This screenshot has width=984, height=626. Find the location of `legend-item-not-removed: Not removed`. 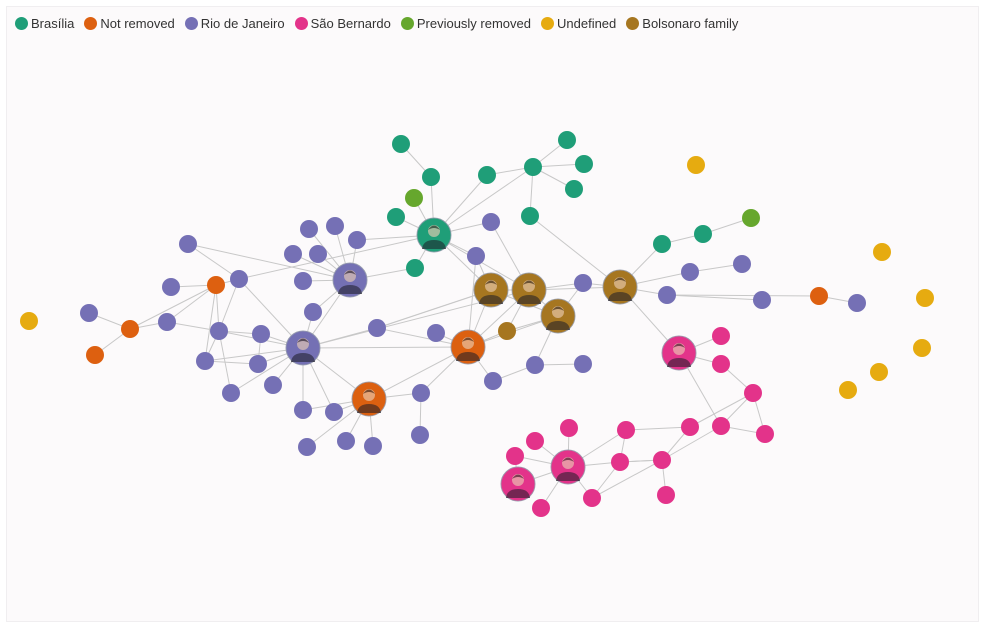

legend-item-not-removed: Not removed is located at coordinates (129, 23).